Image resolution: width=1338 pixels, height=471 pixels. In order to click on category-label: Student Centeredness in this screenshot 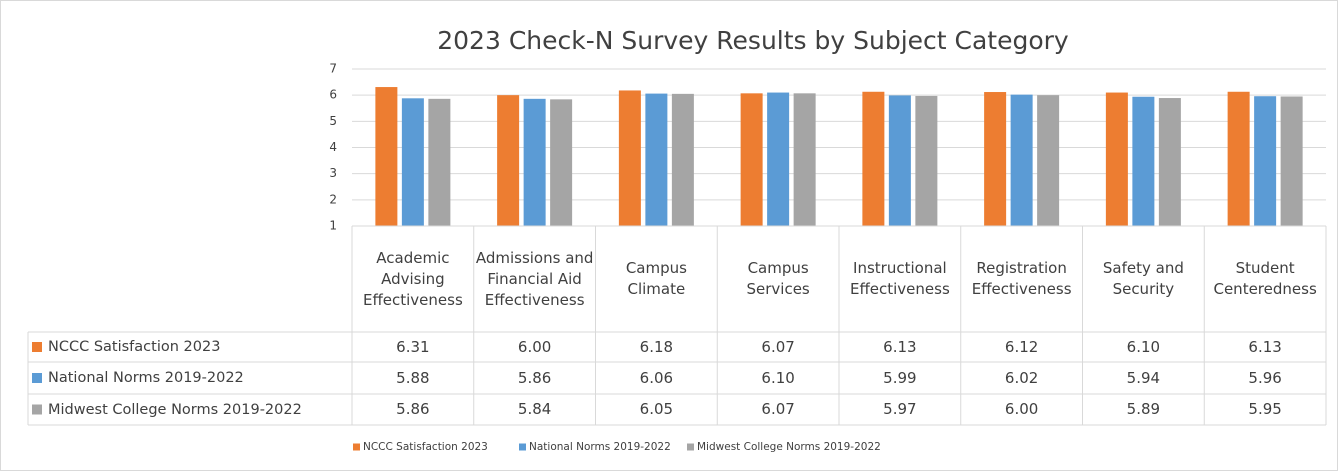, I will do `click(1265, 278)`.